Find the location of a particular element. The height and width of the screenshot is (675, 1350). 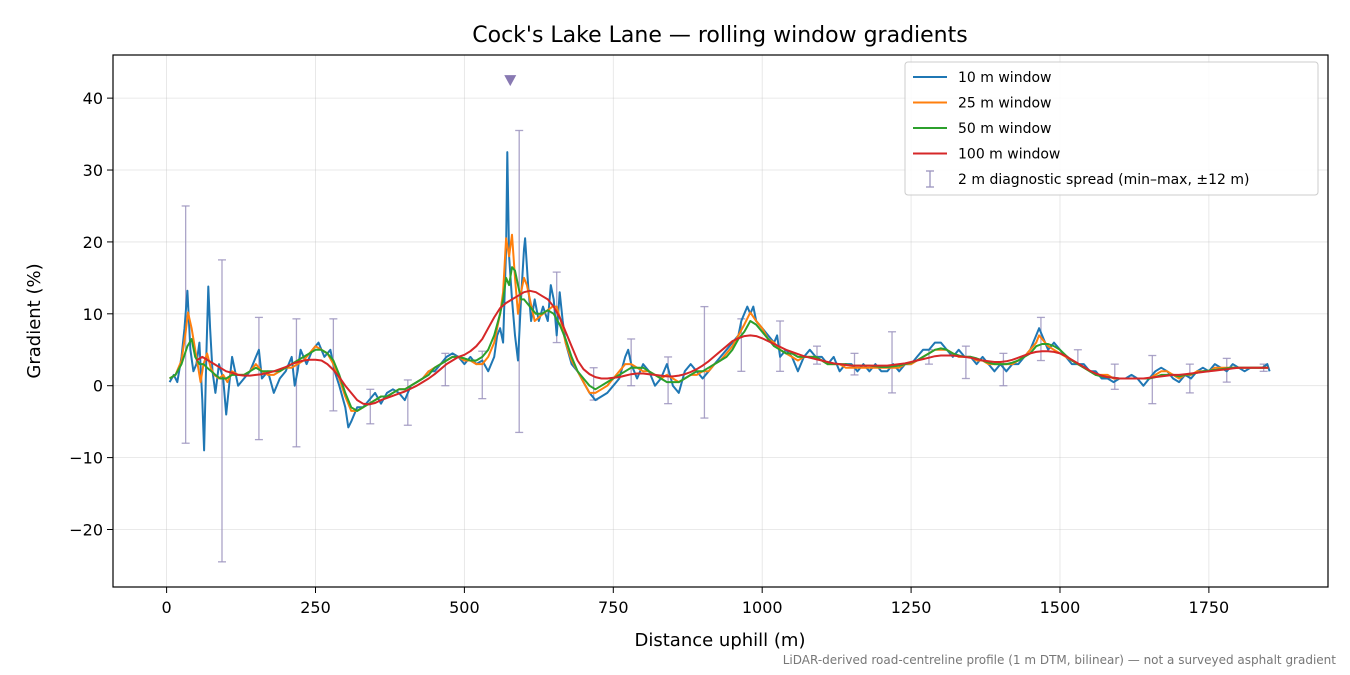

peak-marker-layer is located at coordinates (510, 81).